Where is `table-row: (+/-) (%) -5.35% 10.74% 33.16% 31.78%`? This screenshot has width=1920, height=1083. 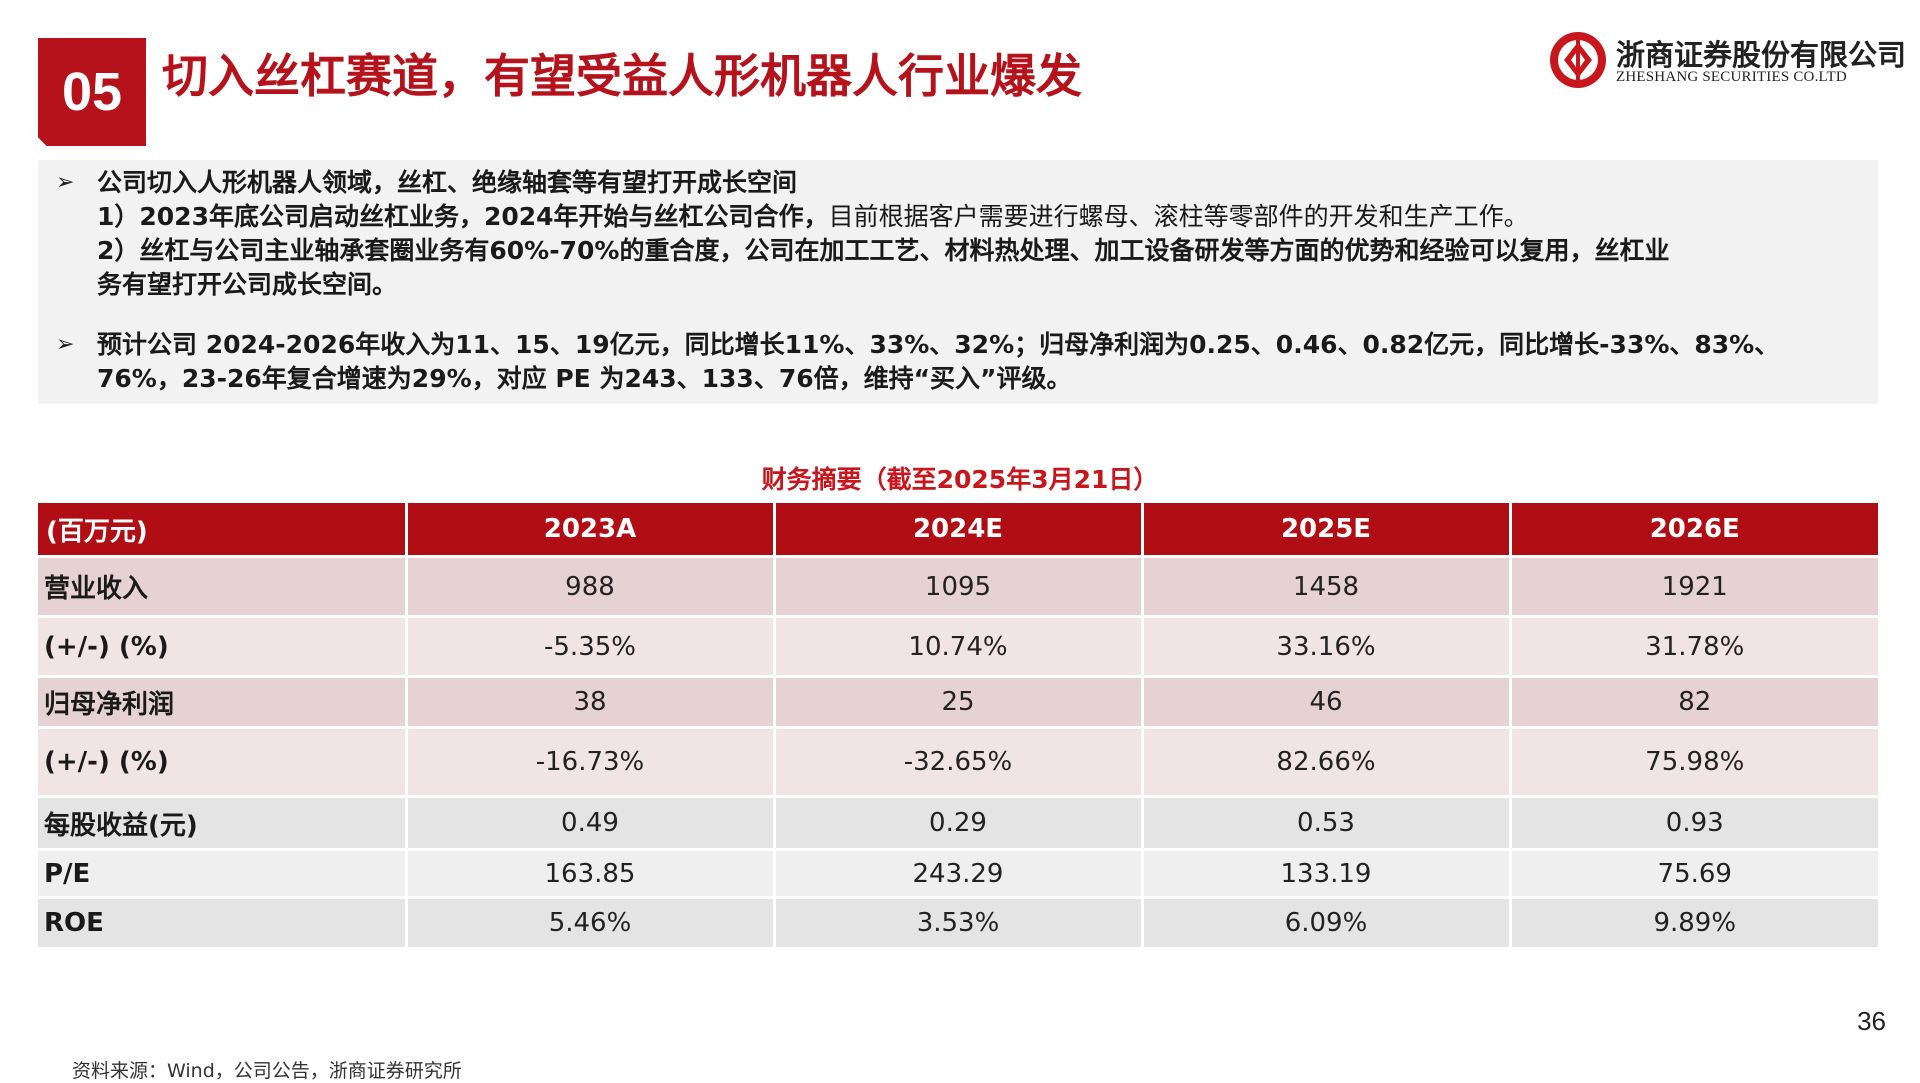
table-row: (+/-) (%) -5.35% 10.74% 33.16% 31.78% is located at coordinates (958, 647).